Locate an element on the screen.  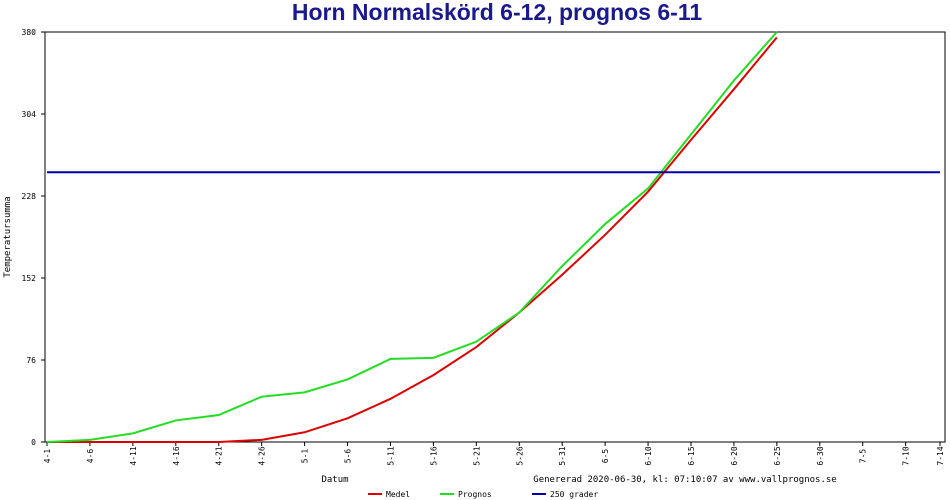
x-axis-label: Datum is located at coordinates (334, 480).